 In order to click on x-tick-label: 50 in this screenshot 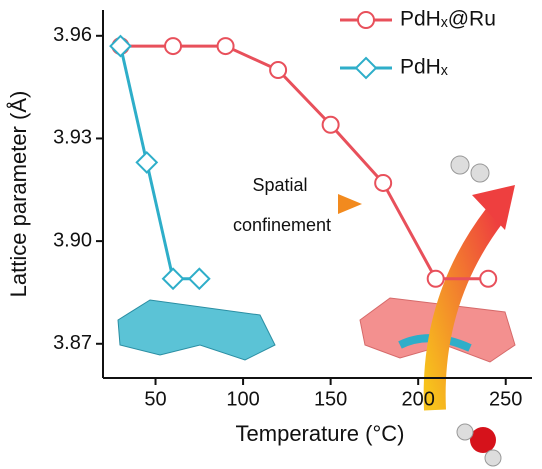, I will do `click(155, 399)`.